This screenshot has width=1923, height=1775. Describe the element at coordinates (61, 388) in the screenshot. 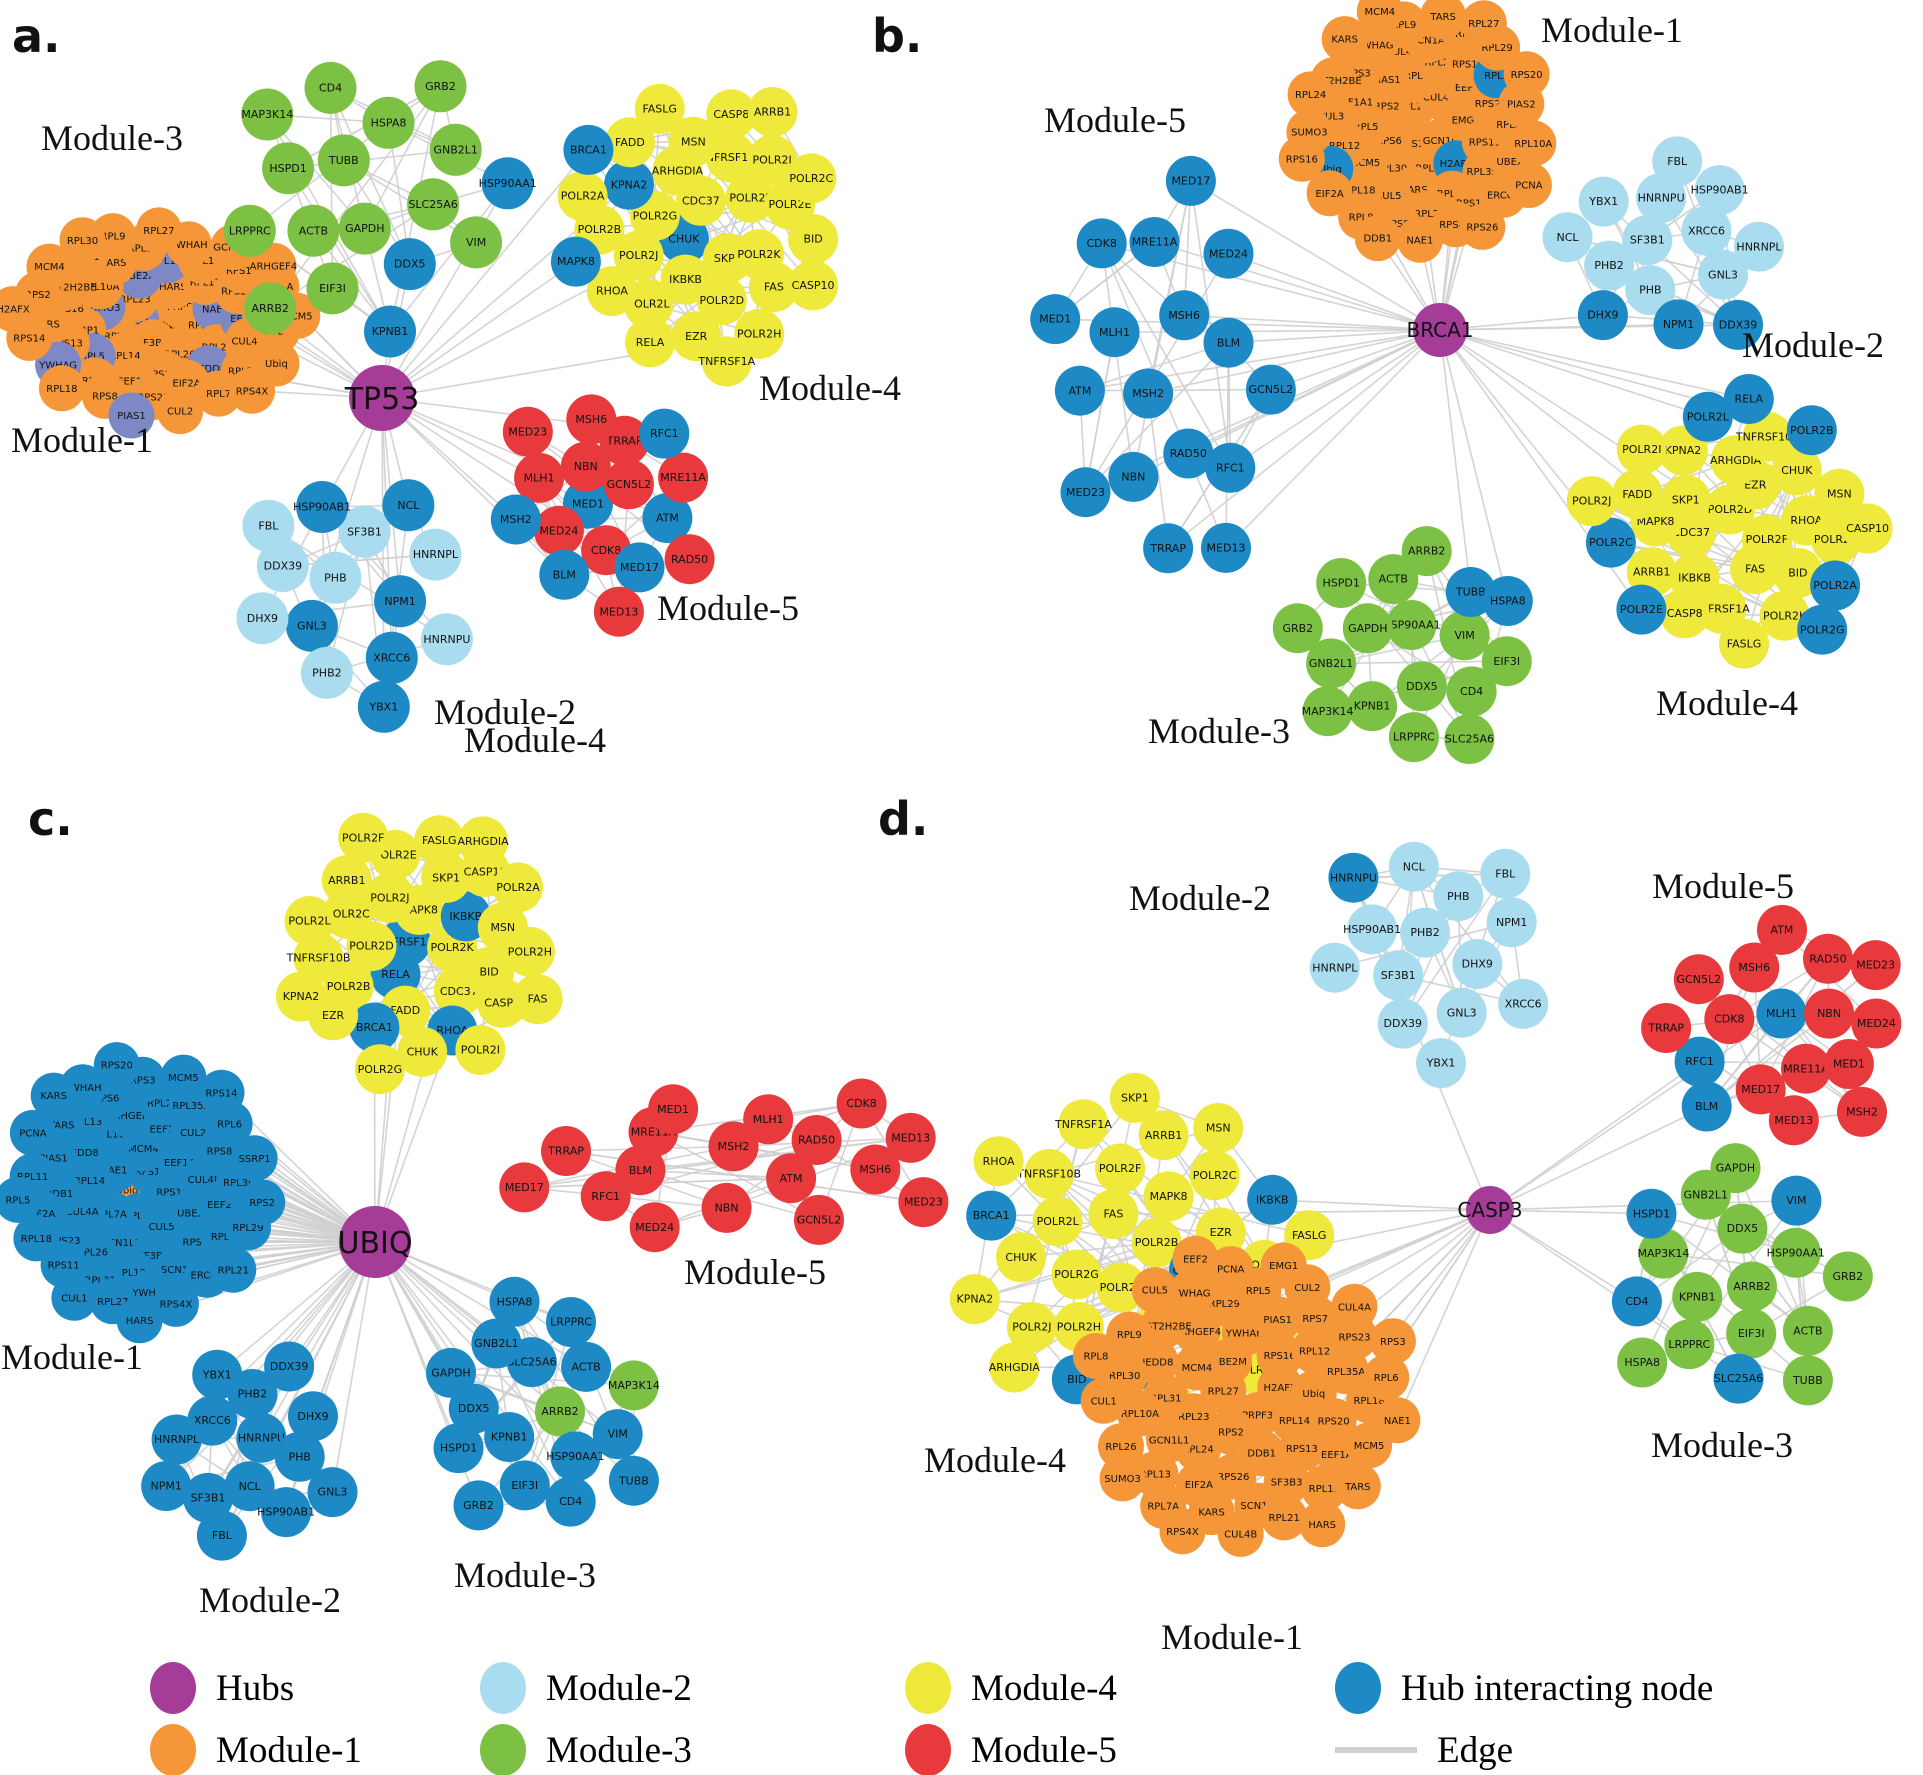

I see `node-RPL18` at that location.